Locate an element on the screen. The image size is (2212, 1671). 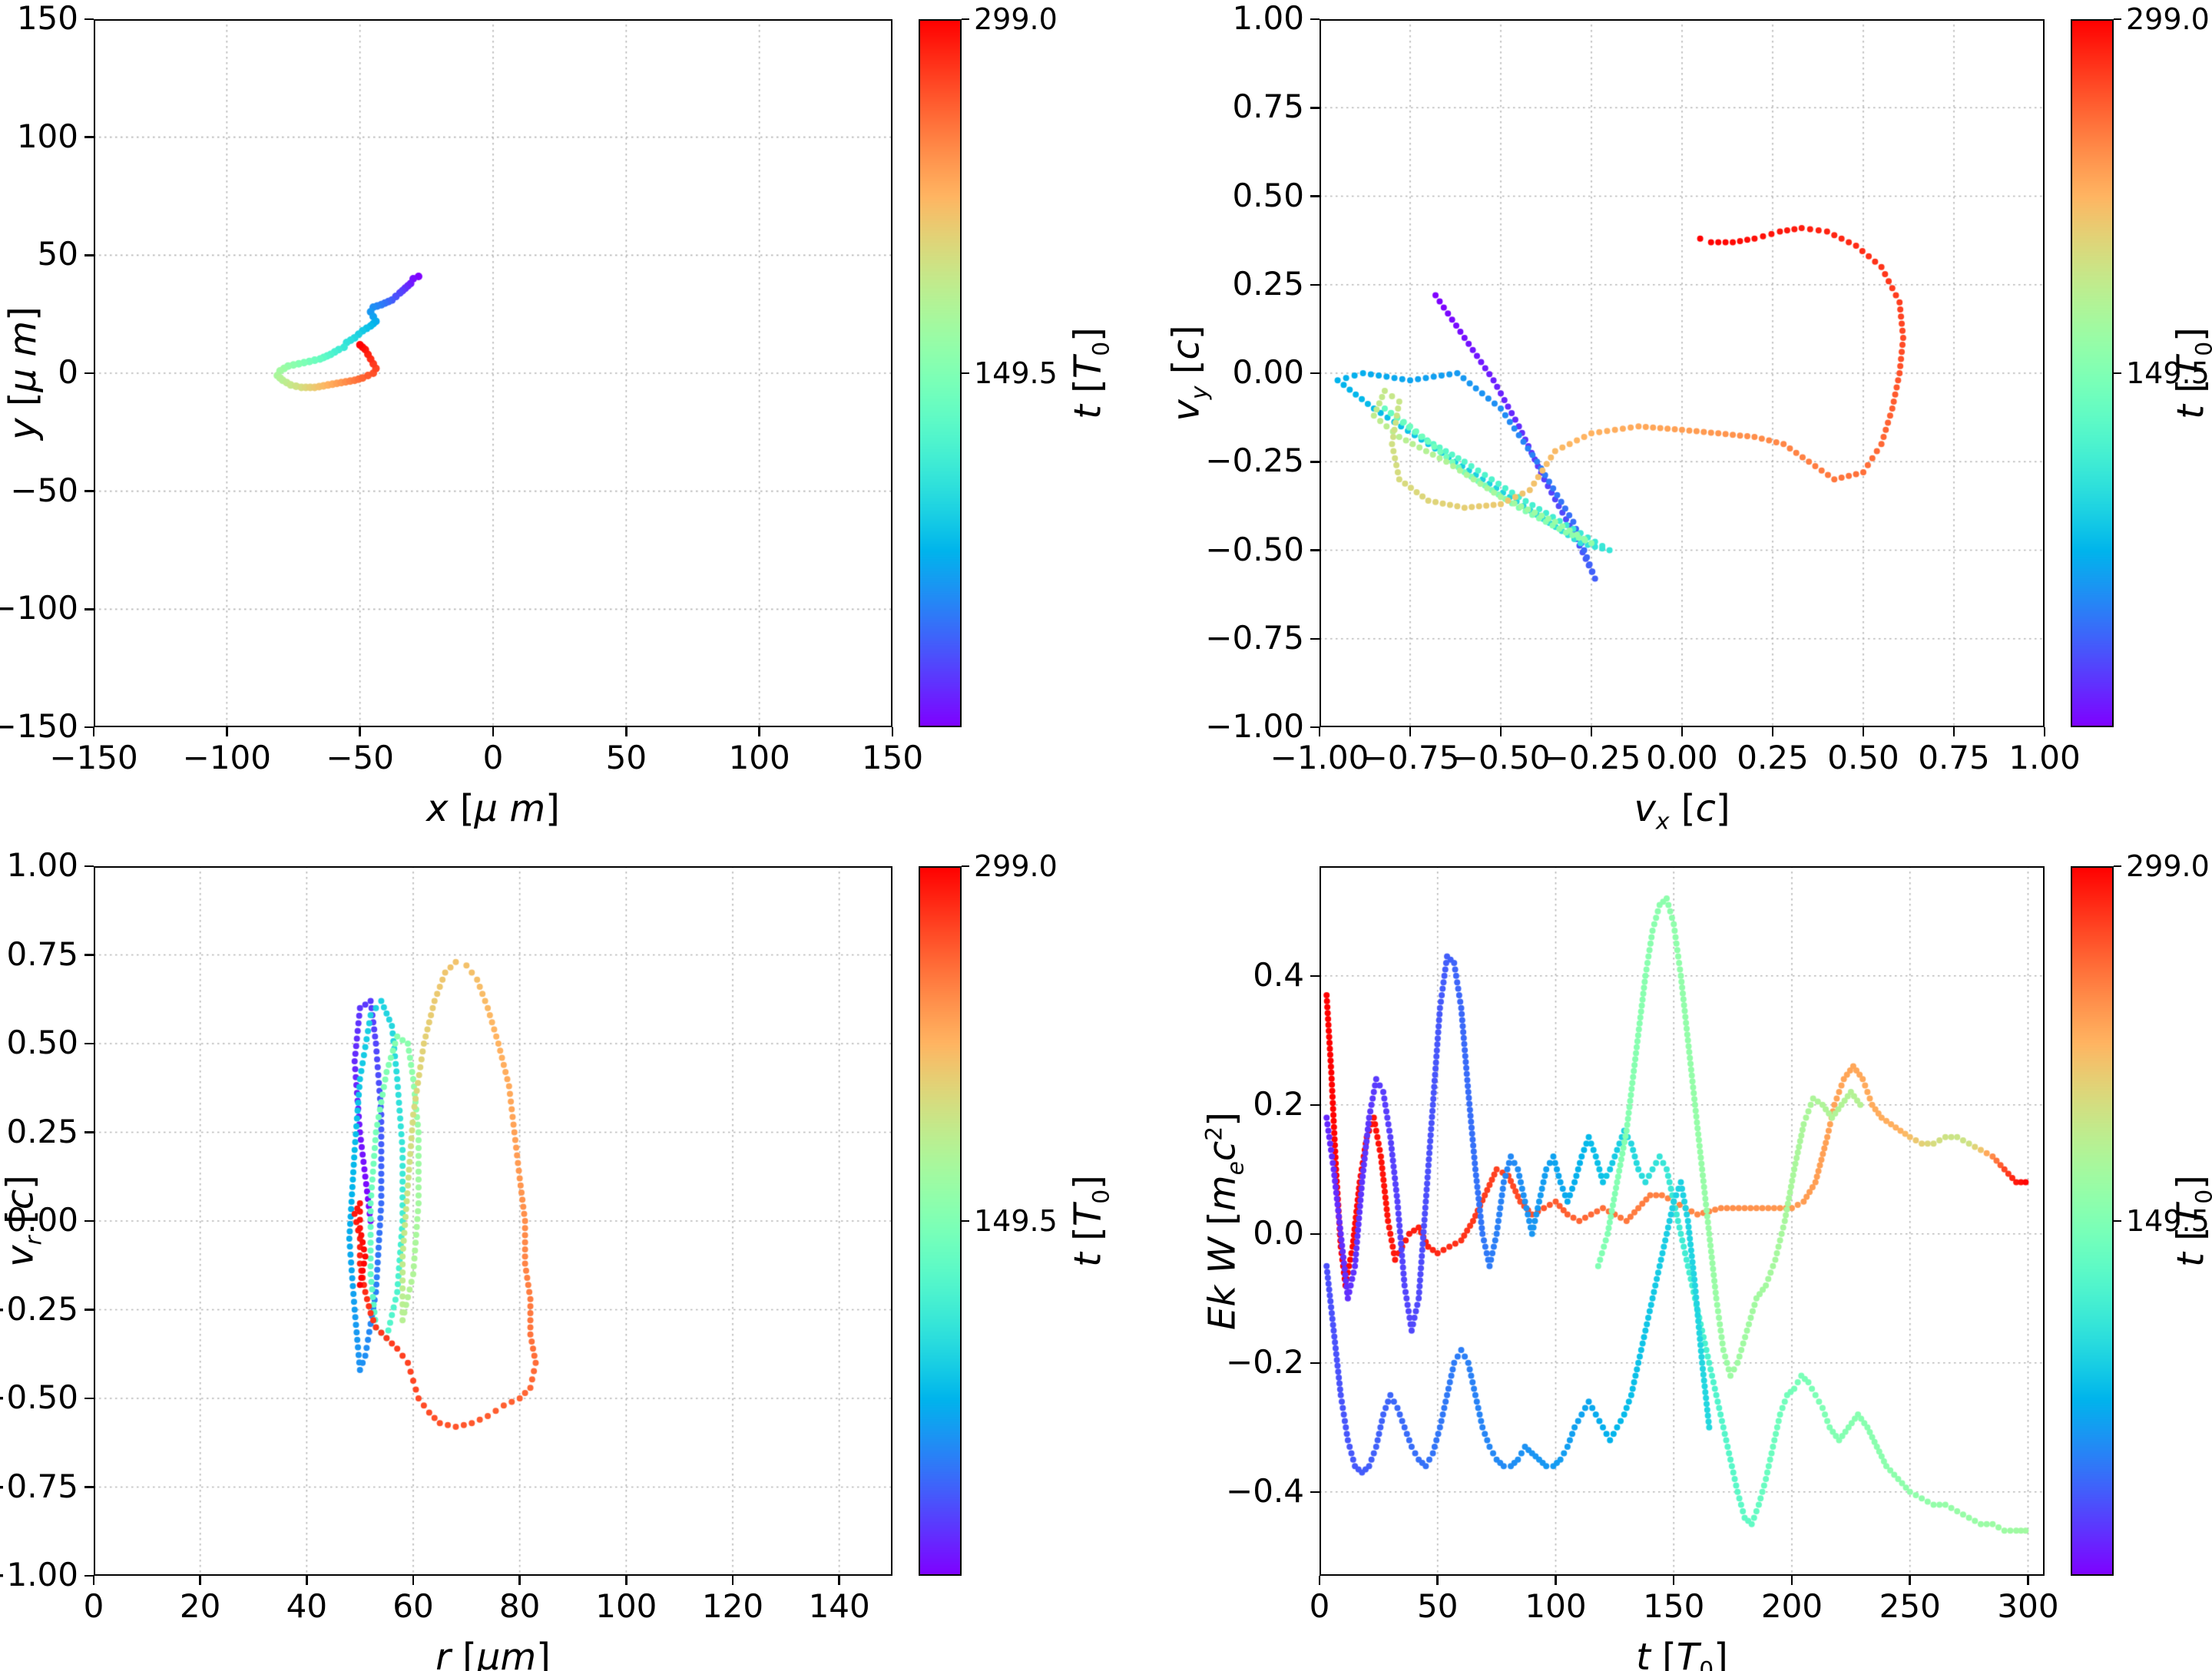
x-axis-label-xy: x [μ m] is located at coordinates (493, 808).